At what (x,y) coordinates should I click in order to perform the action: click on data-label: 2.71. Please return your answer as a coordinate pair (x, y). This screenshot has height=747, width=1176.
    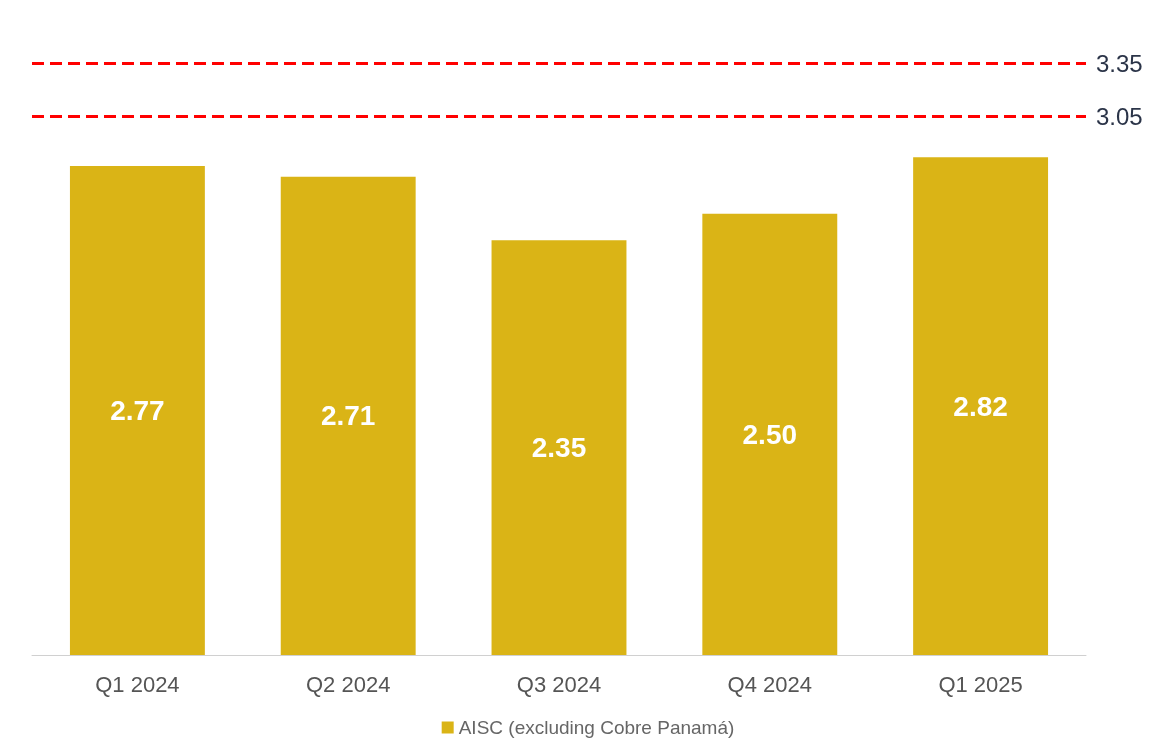
    Looking at the image, I should click on (348, 416).